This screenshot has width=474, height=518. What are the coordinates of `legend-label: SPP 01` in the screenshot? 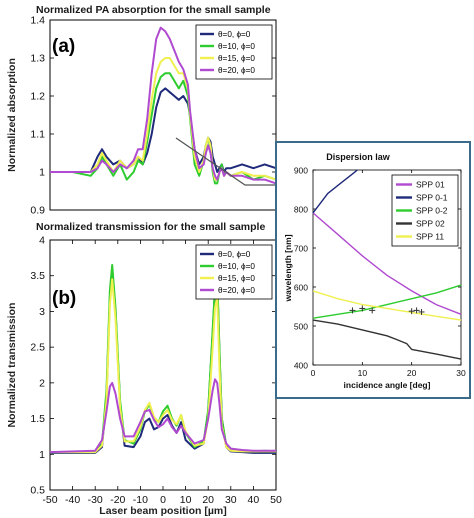 It's located at (430, 185).